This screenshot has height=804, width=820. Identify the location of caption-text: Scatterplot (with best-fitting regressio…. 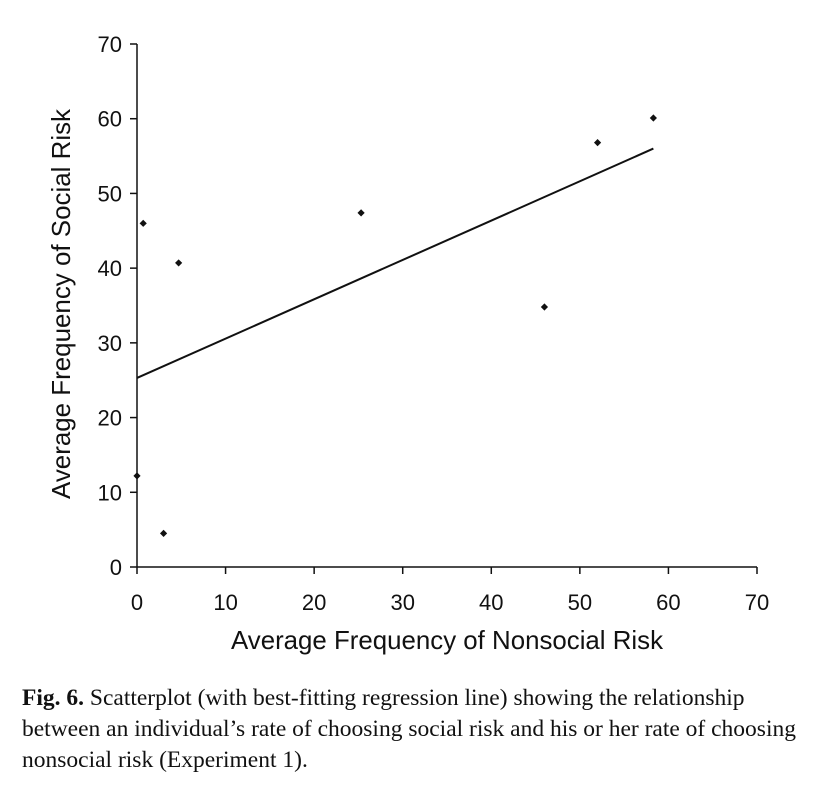
(409, 729).